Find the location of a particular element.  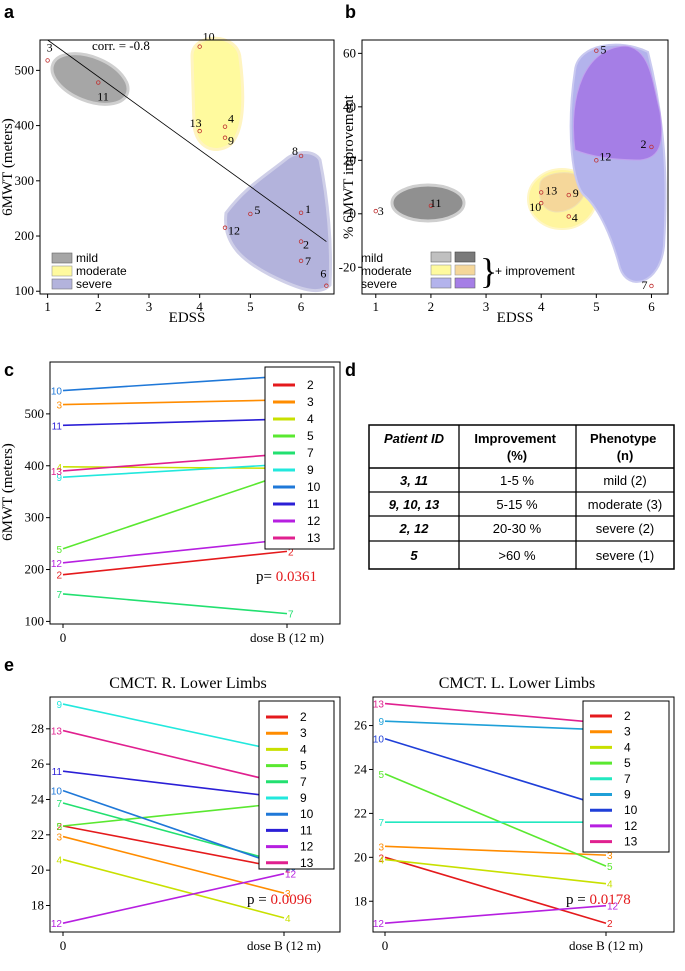

severe-improvement-region is located at coordinates (617, 103).